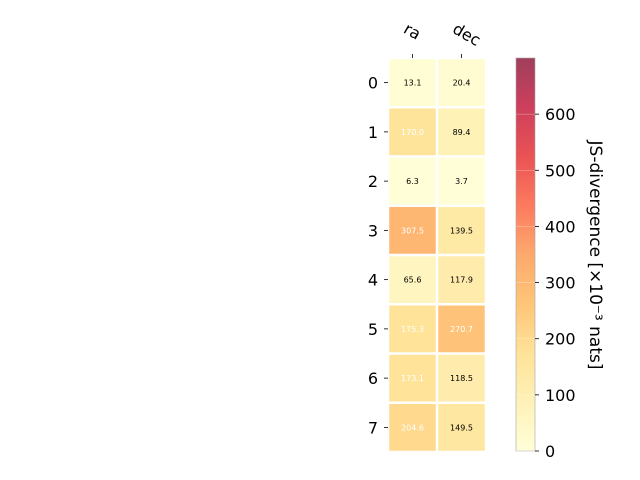 This screenshot has height=480, width=640. I want to click on cell-value-label: 89.4, so click(462, 132).